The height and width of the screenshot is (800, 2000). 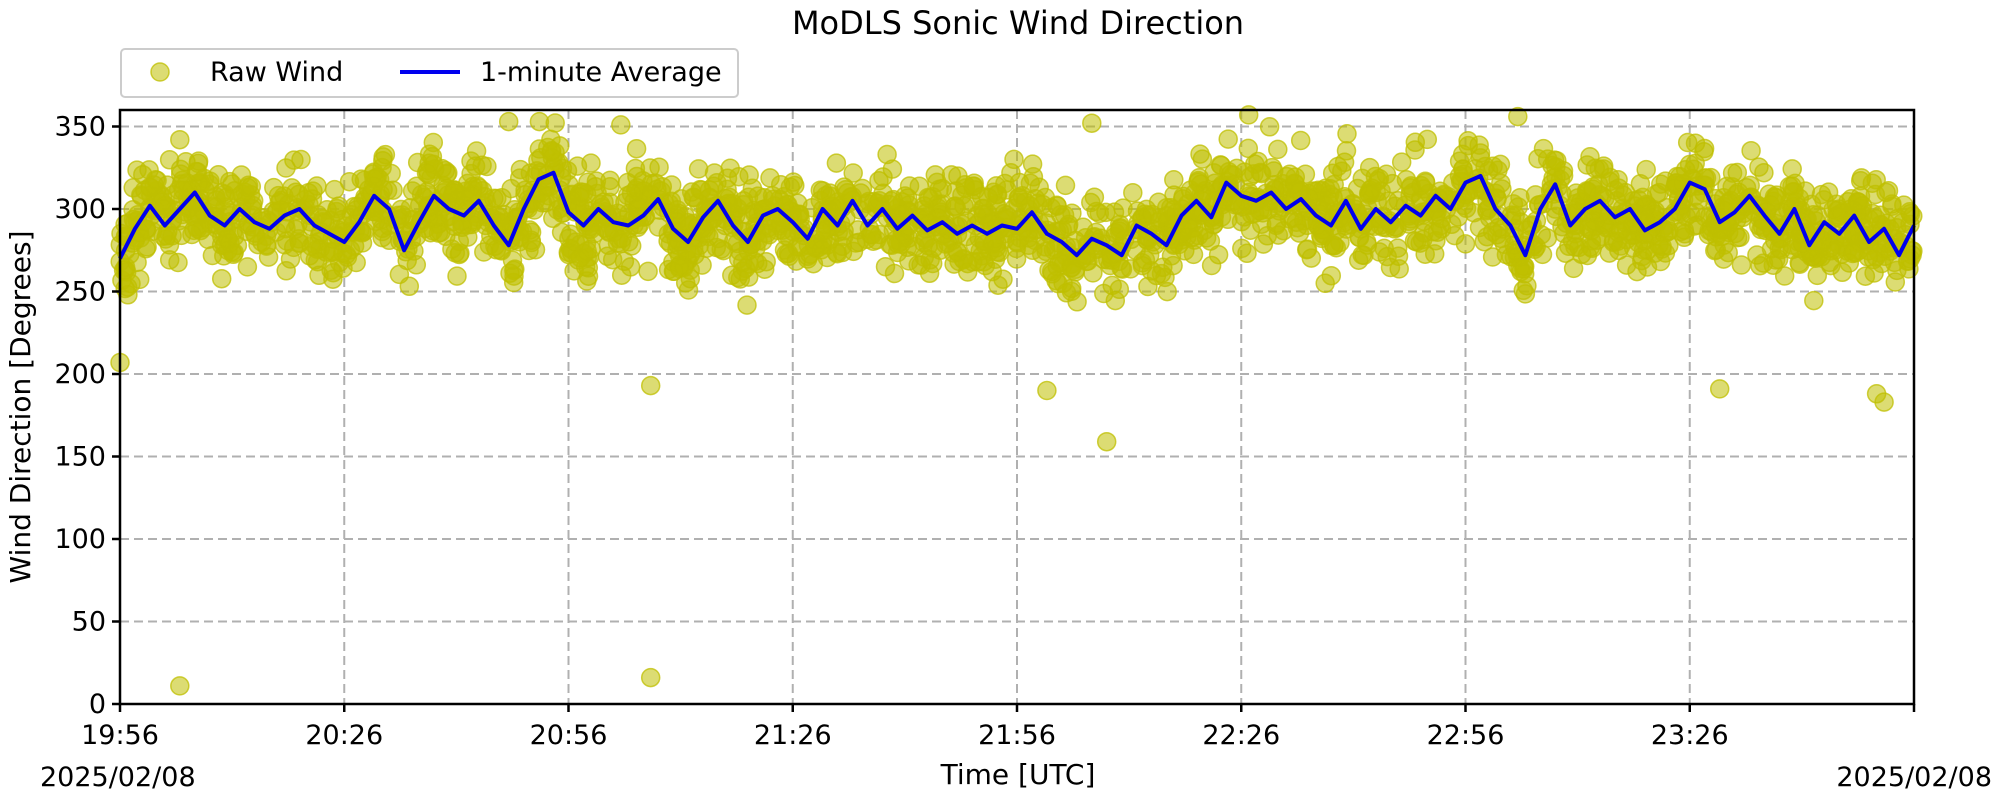 What do you see at coordinates (1018, 774) in the screenshot?
I see `x-axis-label: Time [UTC]` at bounding box center [1018, 774].